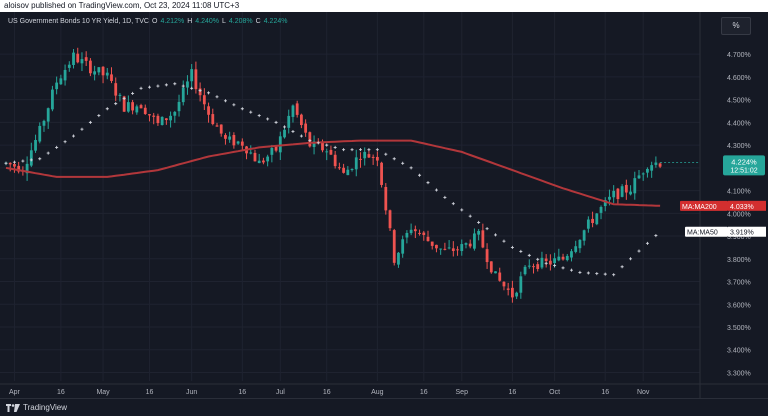  Describe the element at coordinates (739, 305) in the screenshot. I see `y-tick-label-11: 3.600%` at that location.